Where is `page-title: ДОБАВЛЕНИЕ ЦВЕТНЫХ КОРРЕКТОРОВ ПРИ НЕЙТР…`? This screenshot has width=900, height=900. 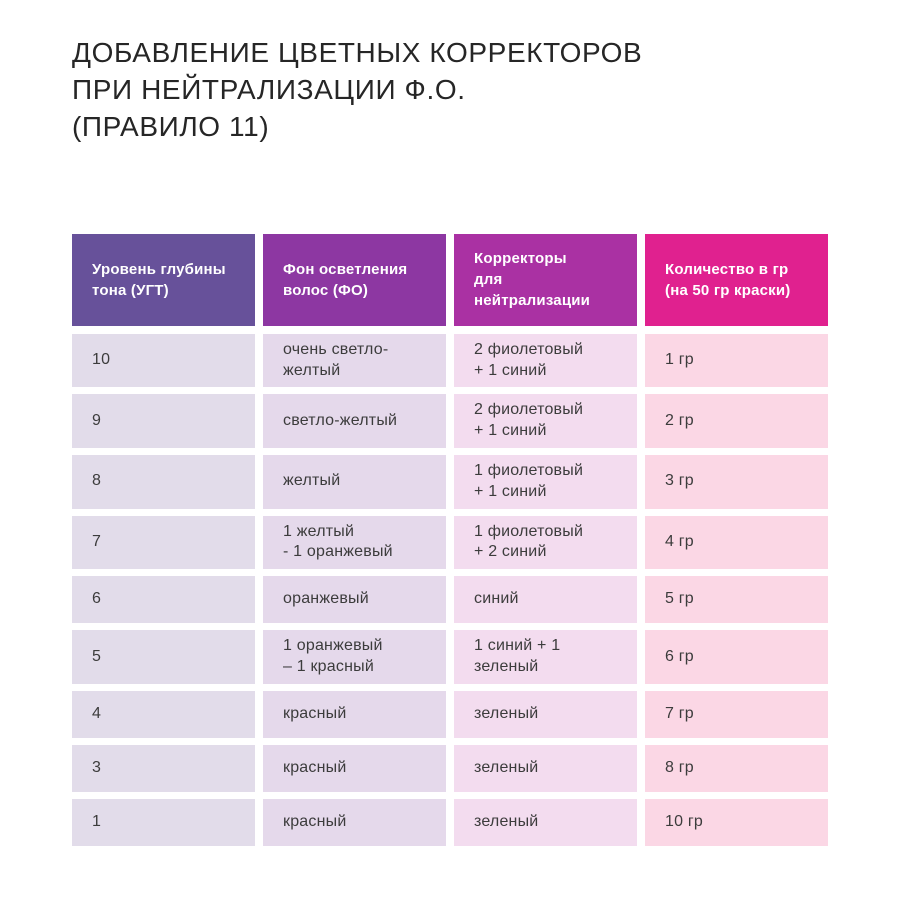 page-title: ДОБАВЛЕНИЕ ЦВЕТНЫХ КОРРЕКТОРОВ ПРИ НЕЙТР… is located at coordinates (357, 89).